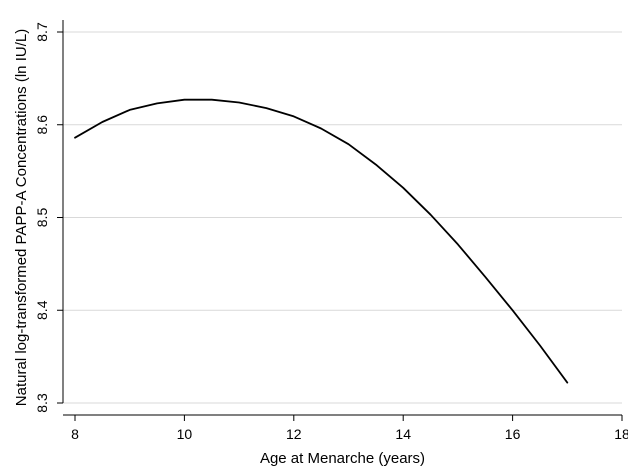  I want to click on x-tick-label: 12, so click(294, 434).